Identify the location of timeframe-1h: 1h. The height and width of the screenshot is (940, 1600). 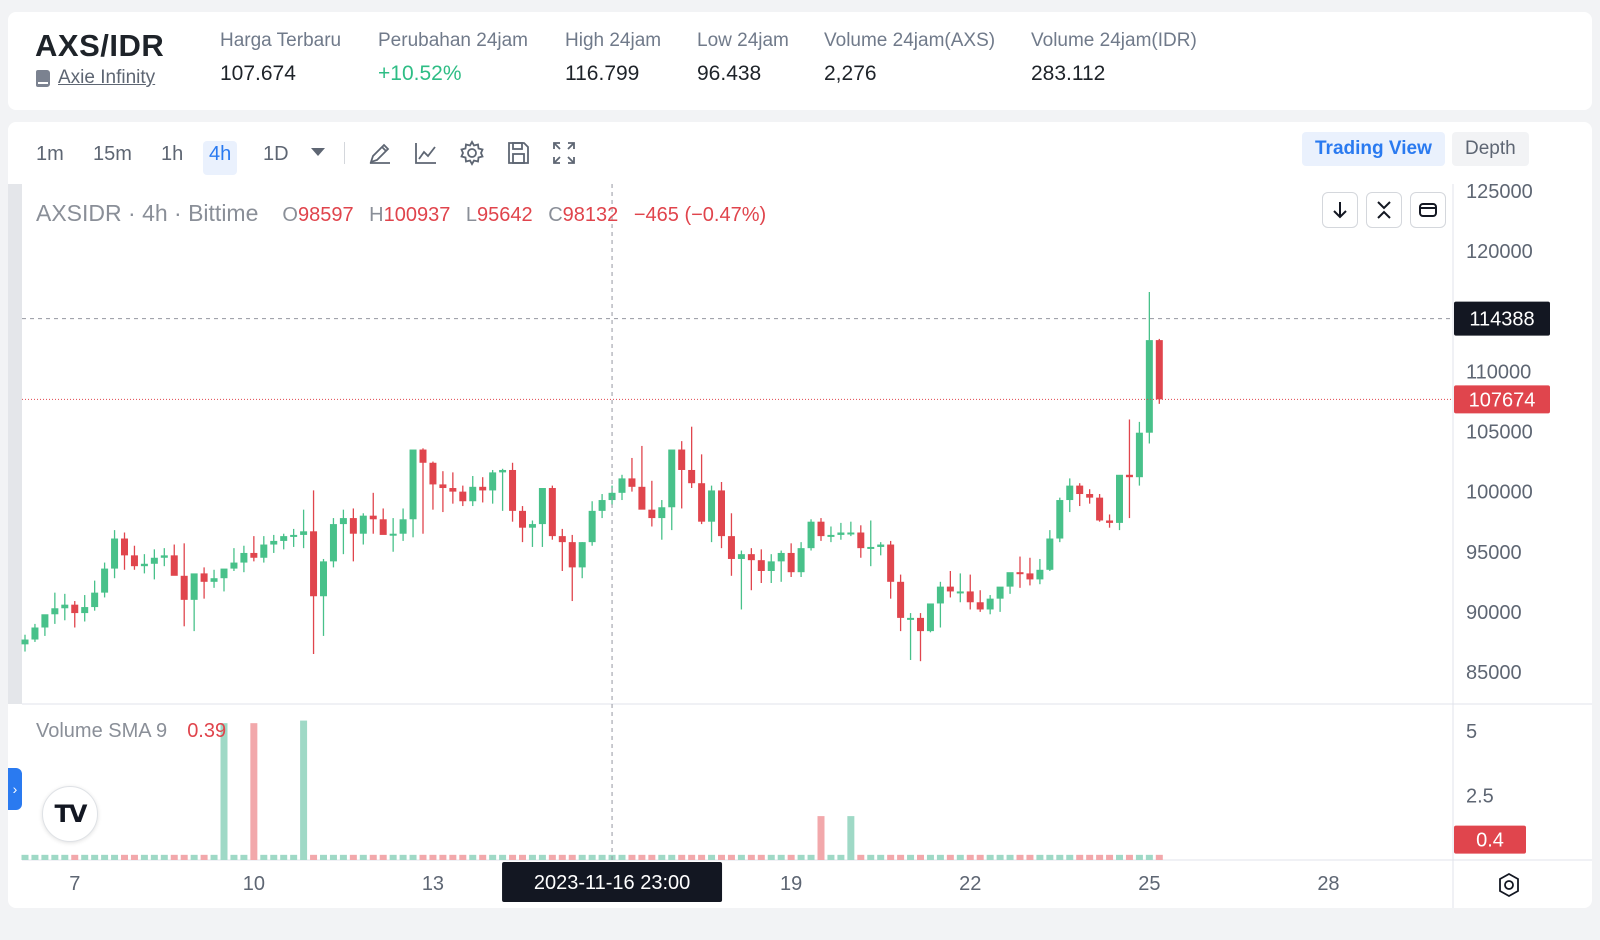
(172, 154).